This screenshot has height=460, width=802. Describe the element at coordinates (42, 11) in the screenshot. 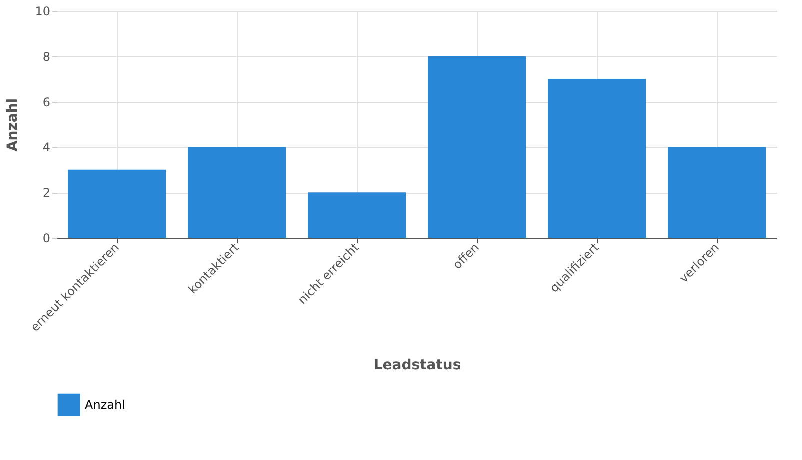

I see `y-tick-label: 10` at that location.